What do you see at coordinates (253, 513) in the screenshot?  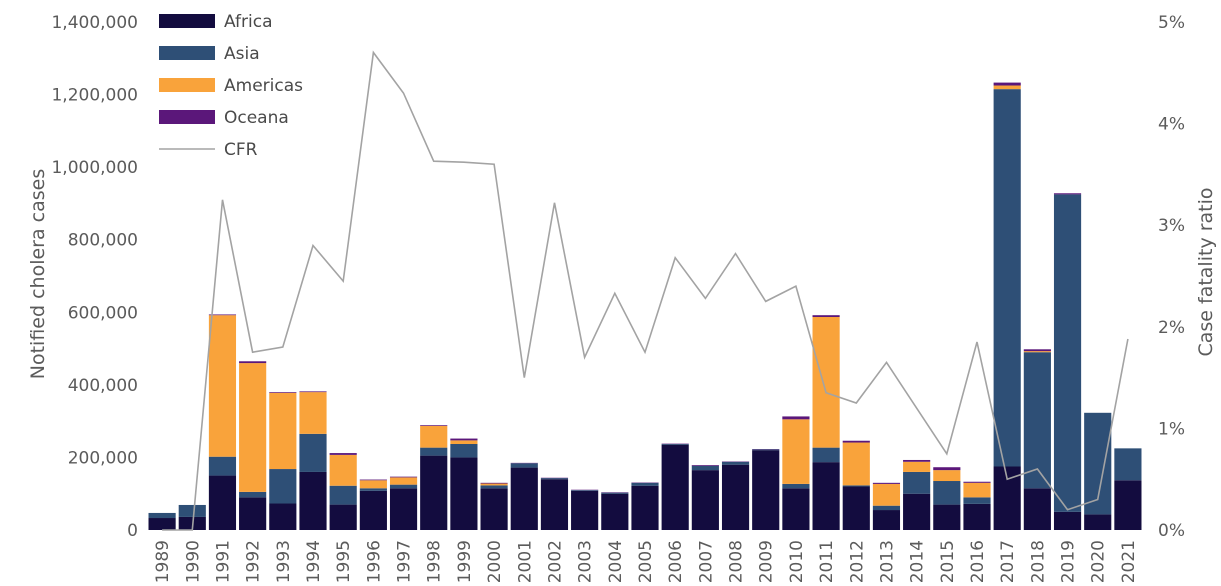 I see `bar-africa-1992` at bounding box center [253, 513].